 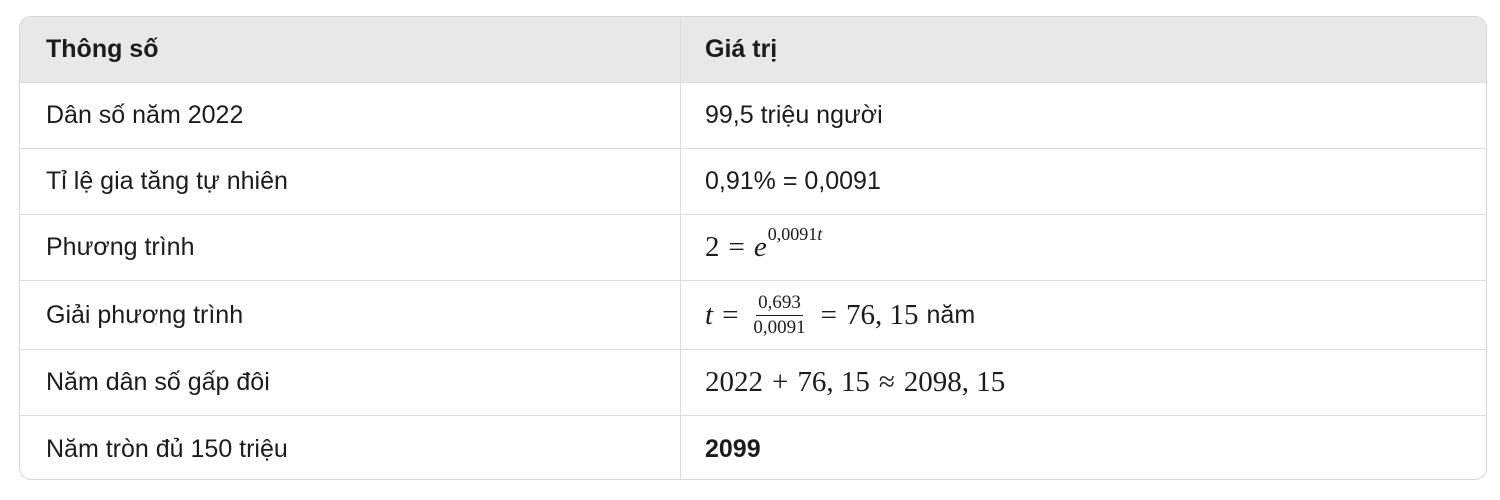 What do you see at coordinates (792, 234) in the screenshot?
I see `math-exponent-number: 0,0091` at bounding box center [792, 234].